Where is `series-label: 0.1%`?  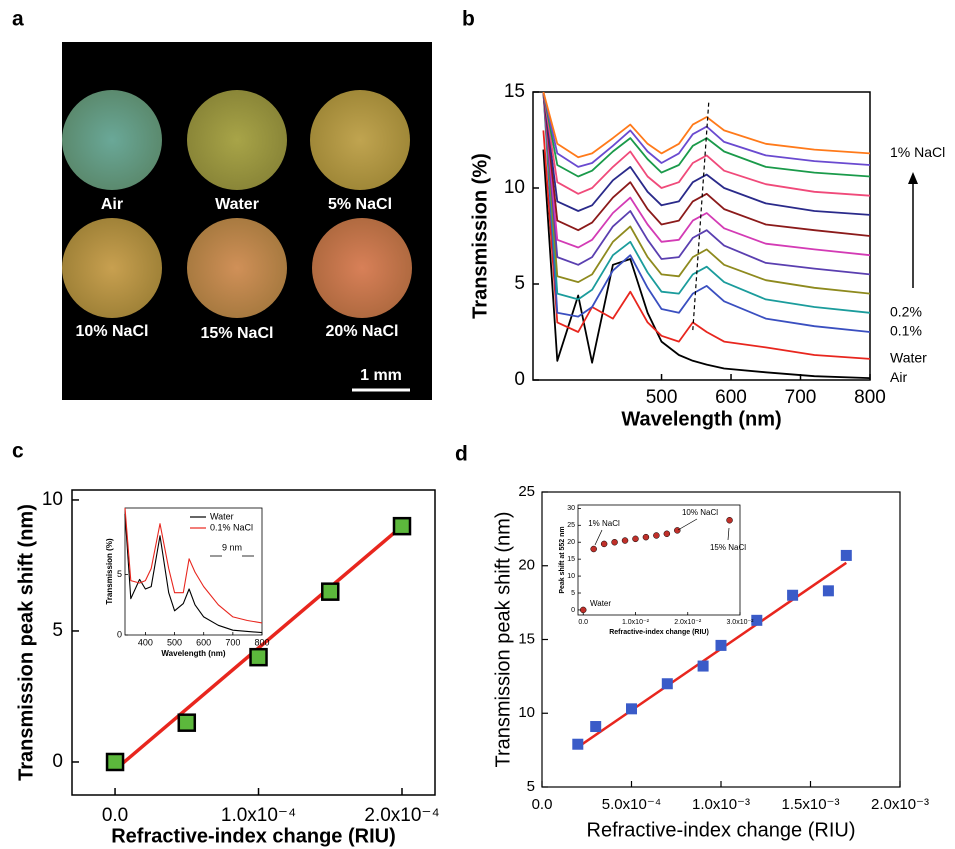 series-label: 0.1% is located at coordinates (906, 331).